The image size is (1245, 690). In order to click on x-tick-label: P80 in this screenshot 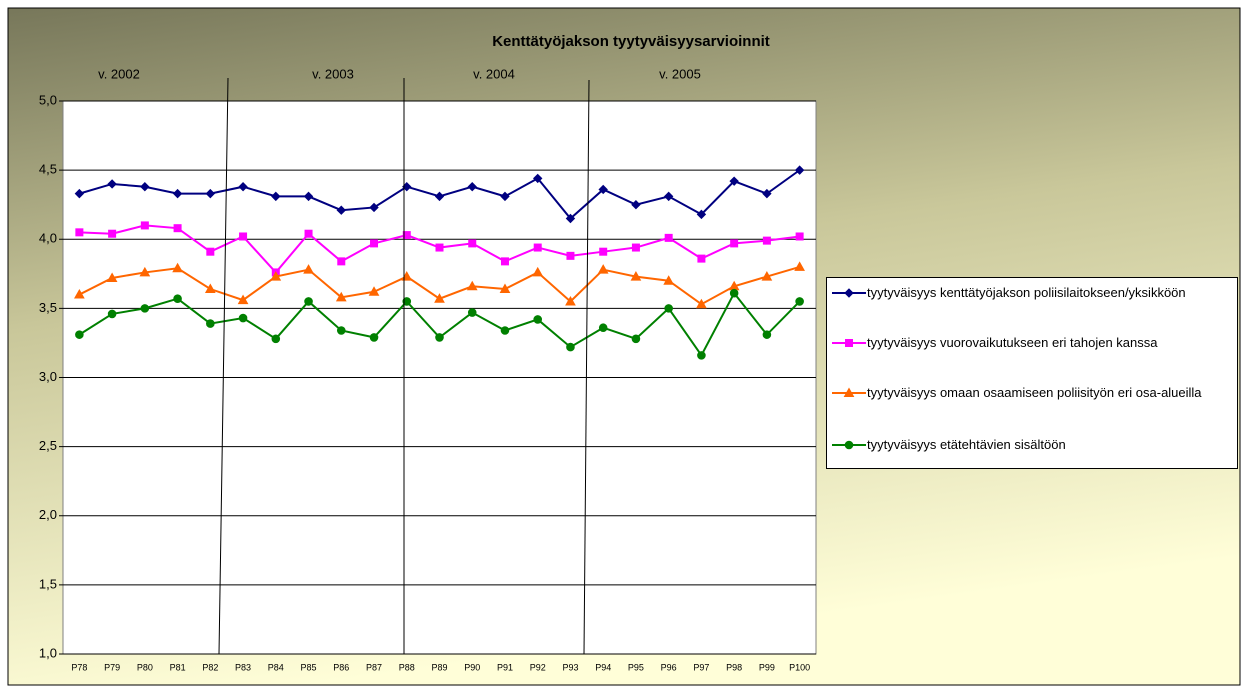, I will do `click(145, 667)`.